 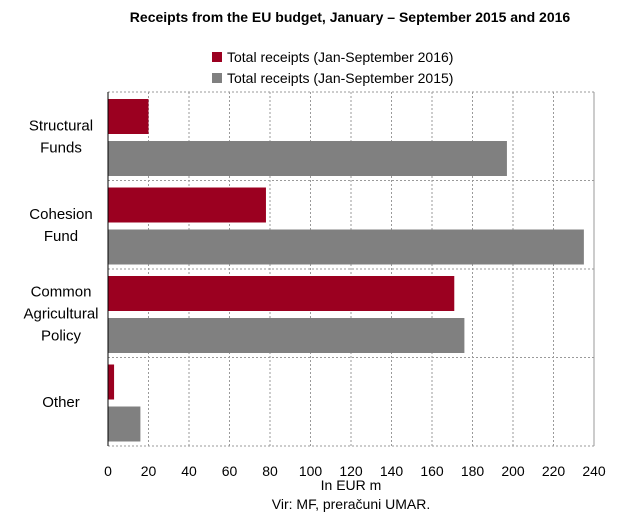 What do you see at coordinates (351, 471) in the screenshot?
I see `x-tick-label: 120` at bounding box center [351, 471].